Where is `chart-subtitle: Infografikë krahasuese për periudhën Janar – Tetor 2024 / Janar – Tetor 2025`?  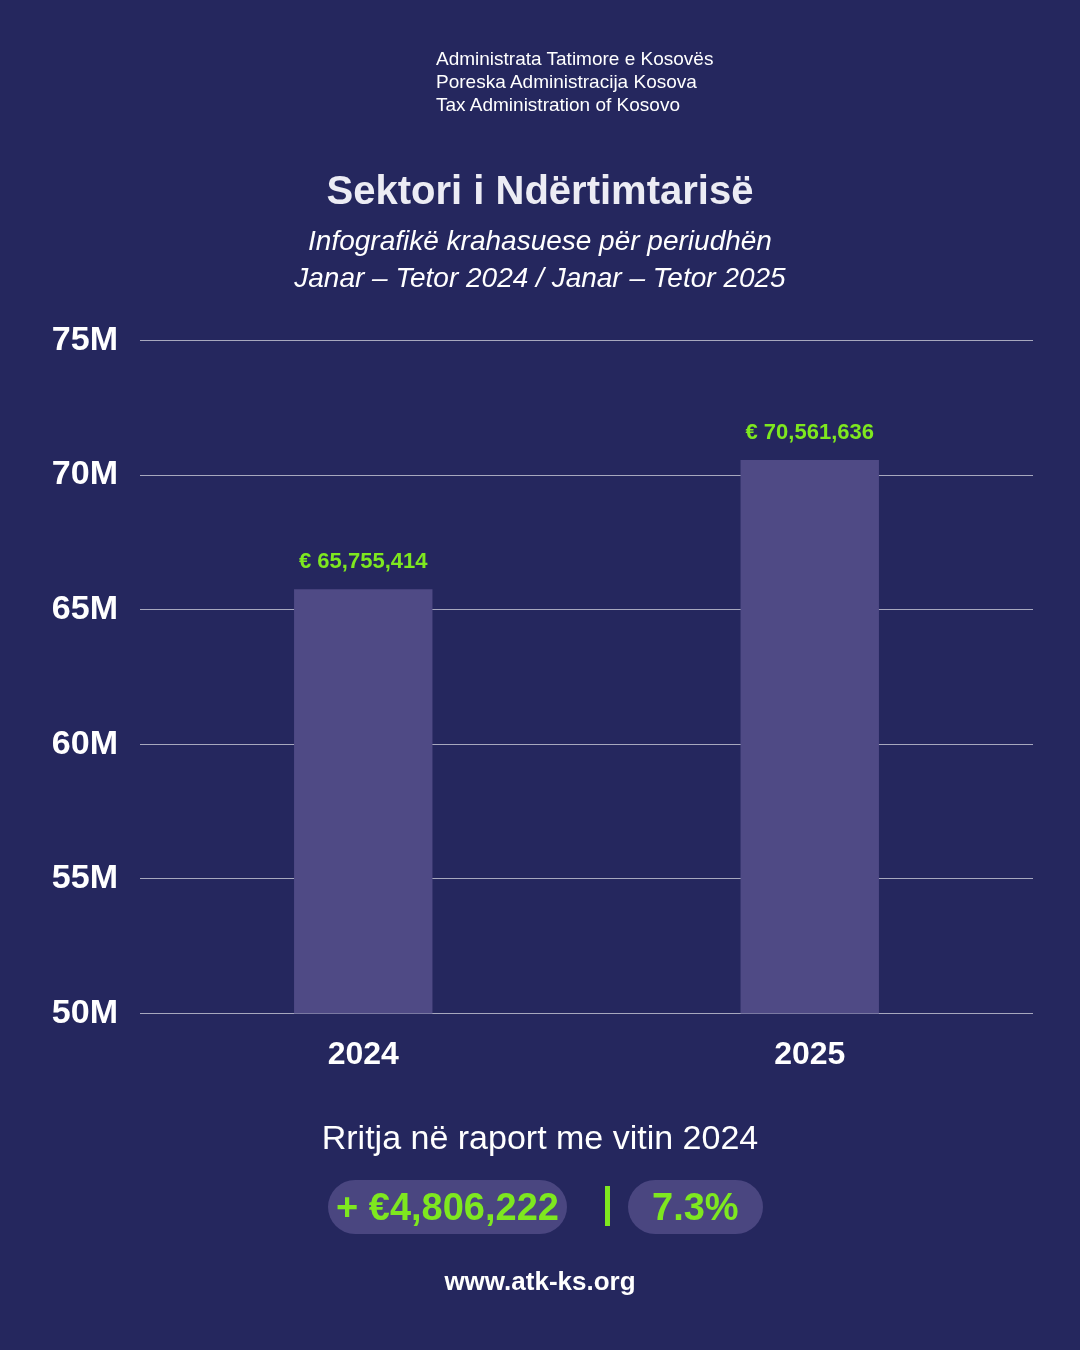
chart-subtitle: Infografikë krahasuese për periudhën Janar – Tetor 2024 / Janar – Tetor 2025 is located at coordinates (540, 259).